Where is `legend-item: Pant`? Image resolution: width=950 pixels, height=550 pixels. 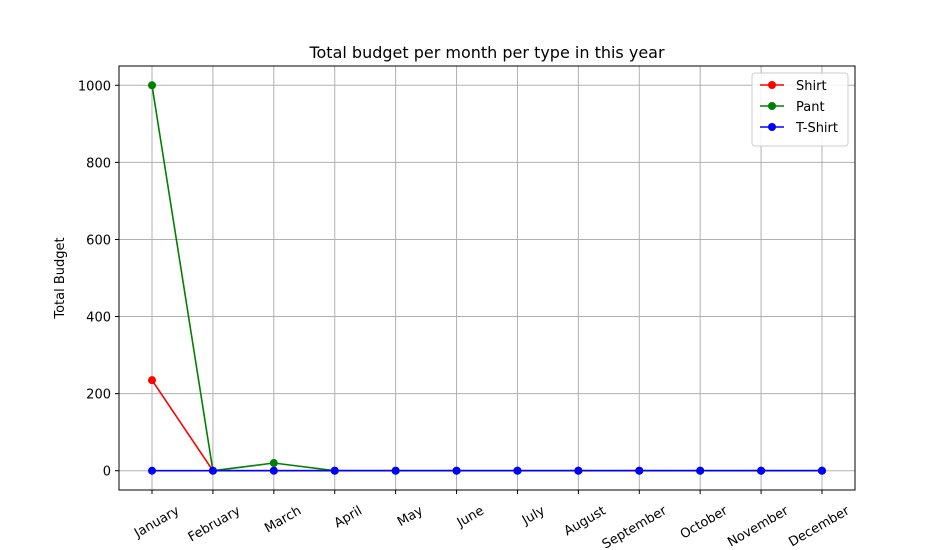 legend-item: Pant is located at coordinates (792, 107).